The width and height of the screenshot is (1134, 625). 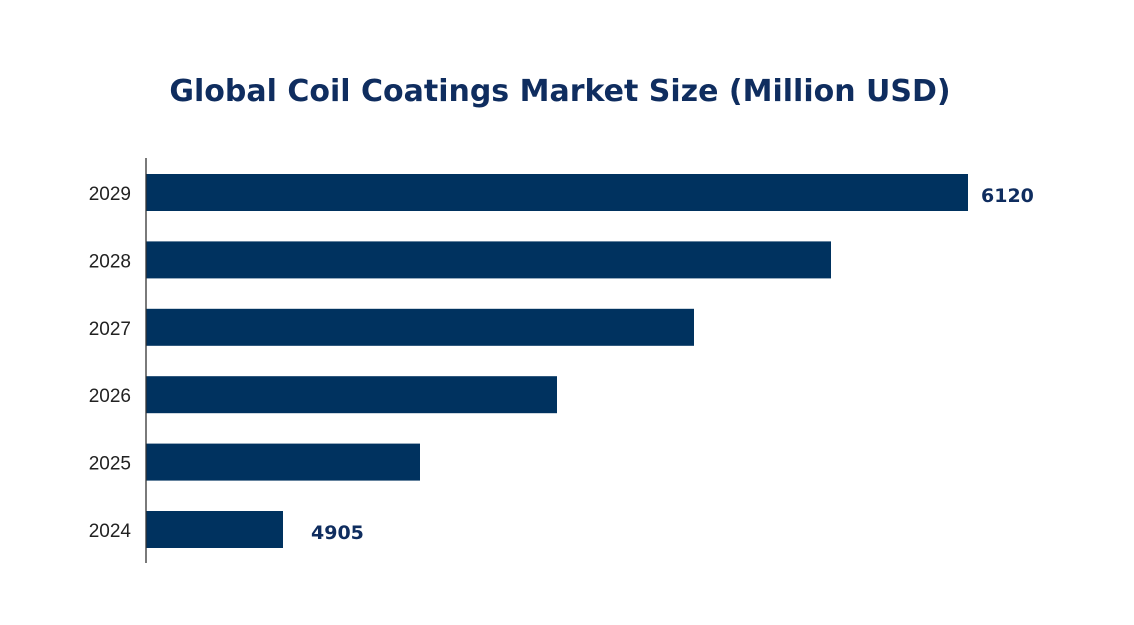 What do you see at coordinates (420, 327) in the screenshot?
I see `bar-2027` at bounding box center [420, 327].